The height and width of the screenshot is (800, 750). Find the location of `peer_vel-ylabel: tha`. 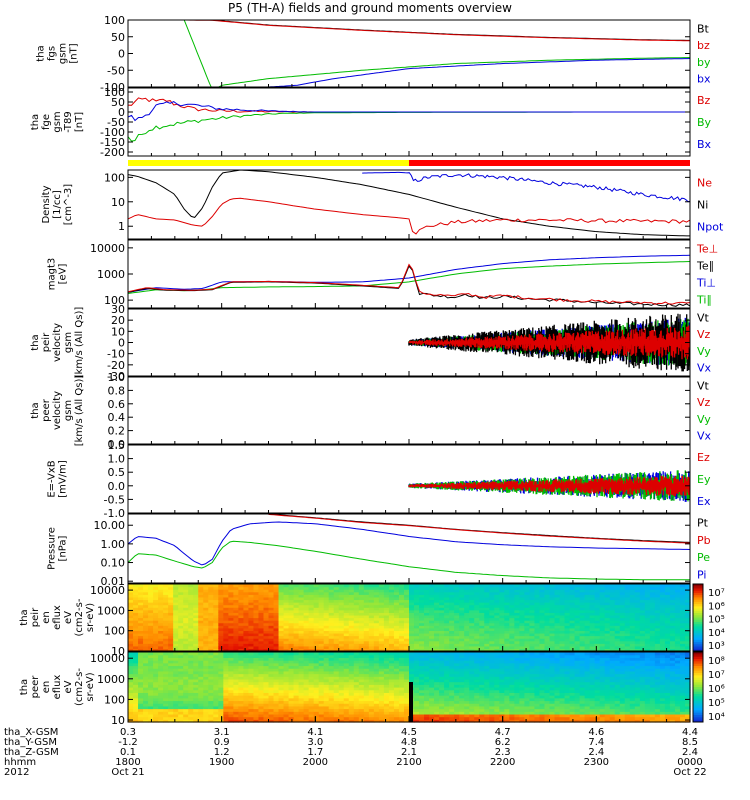

peer_vel-ylabel: tha is located at coordinates (35, 410).